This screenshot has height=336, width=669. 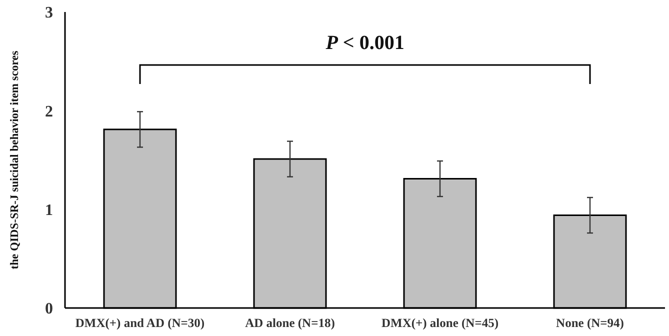 I want to click on x-tick-label: DMX(+) and AD (N=30), so click(x=140, y=323).